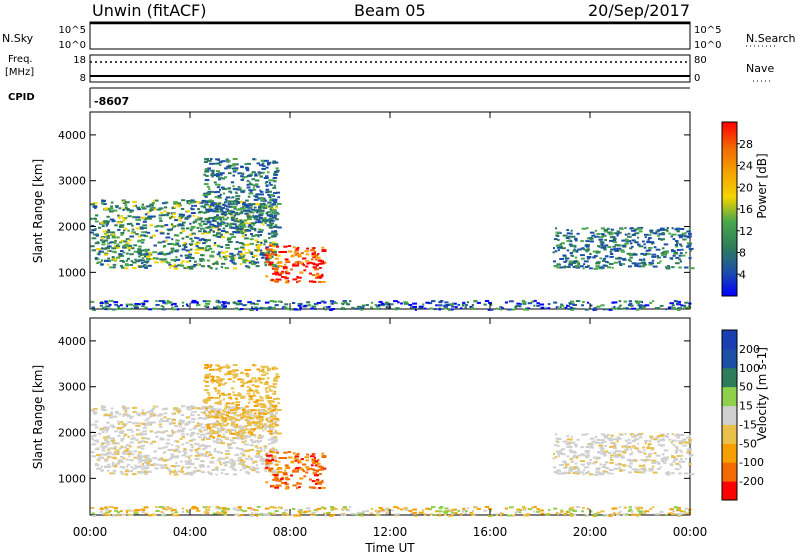  What do you see at coordinates (729, 340) in the screenshot?
I see `colorbar-swatch` at bounding box center [729, 340].